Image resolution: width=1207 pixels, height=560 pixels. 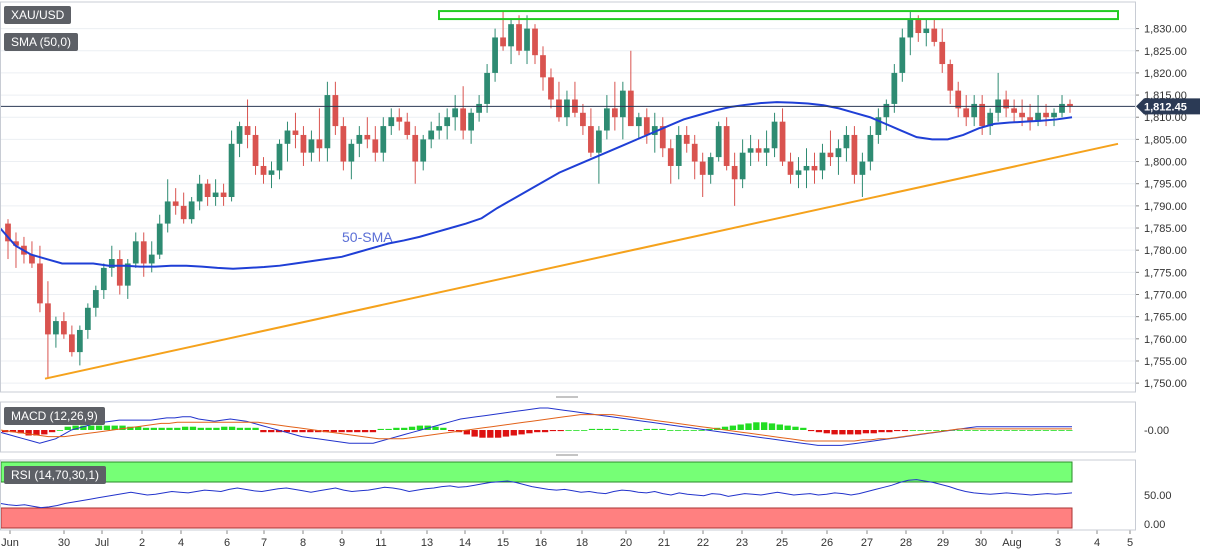 What do you see at coordinates (1158, 496) in the screenshot?
I see `rsi-tick-50: 50.00` at bounding box center [1158, 496].